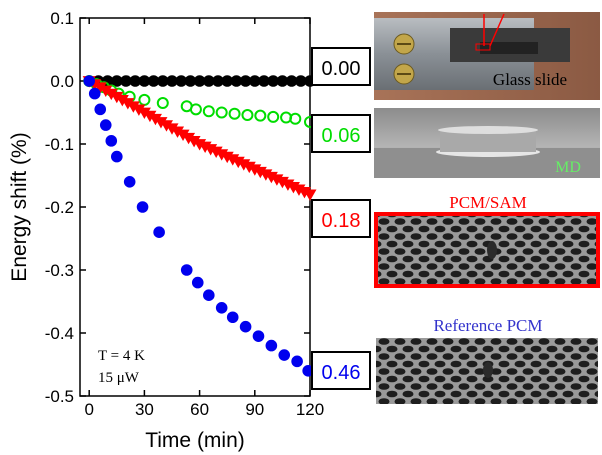 Image resolution: width=602 pixels, height=455 pixels. Describe the element at coordinates (487, 360) in the screenshot. I see `reference-pcm-panel: Reference PCM` at that location.